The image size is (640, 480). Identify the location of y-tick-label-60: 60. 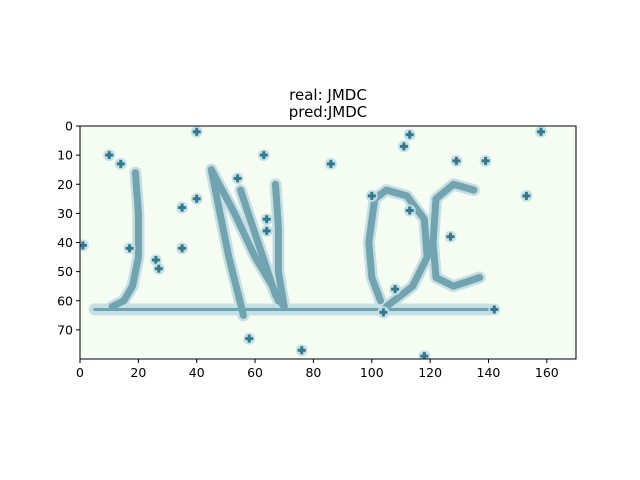
(65, 300).